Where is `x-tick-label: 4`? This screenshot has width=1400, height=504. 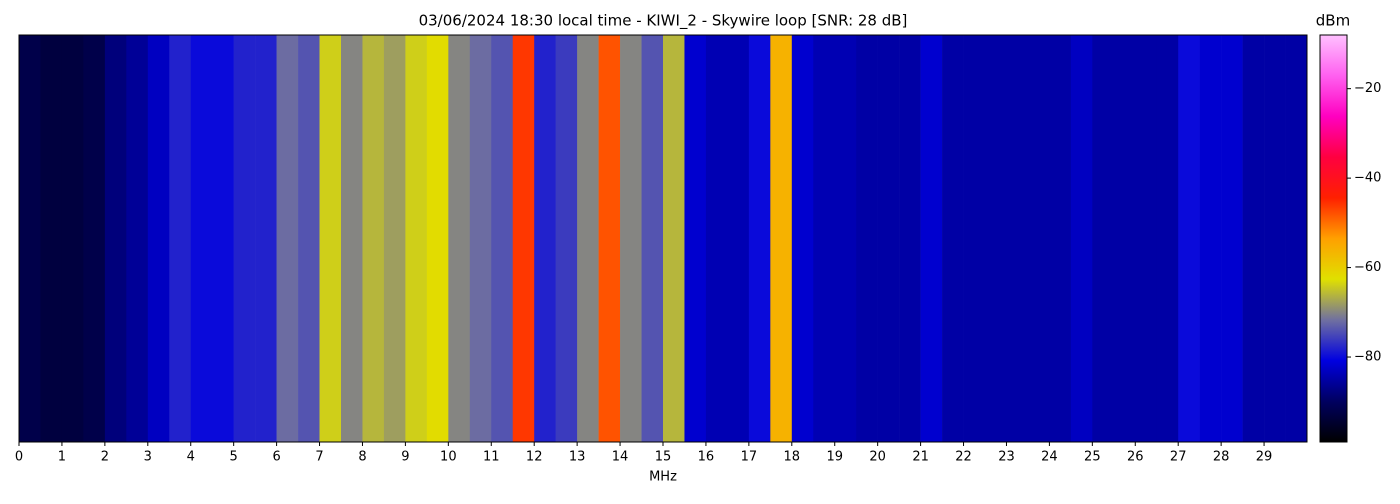 x-tick-label: 4 is located at coordinates (191, 457).